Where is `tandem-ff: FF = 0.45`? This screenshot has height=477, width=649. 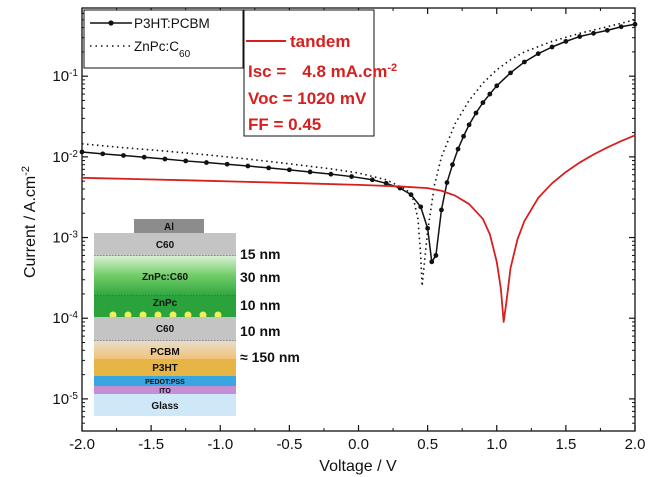 tandem-ff: FF = 0.45 is located at coordinates (284, 124).